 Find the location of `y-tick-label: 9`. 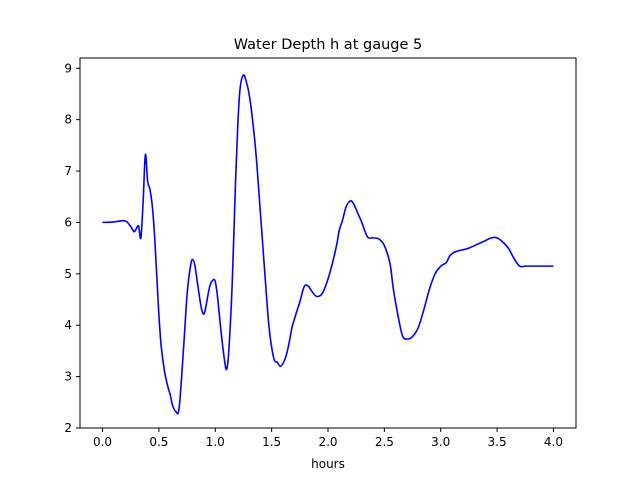

y-tick-label: 9 is located at coordinates (68, 68).